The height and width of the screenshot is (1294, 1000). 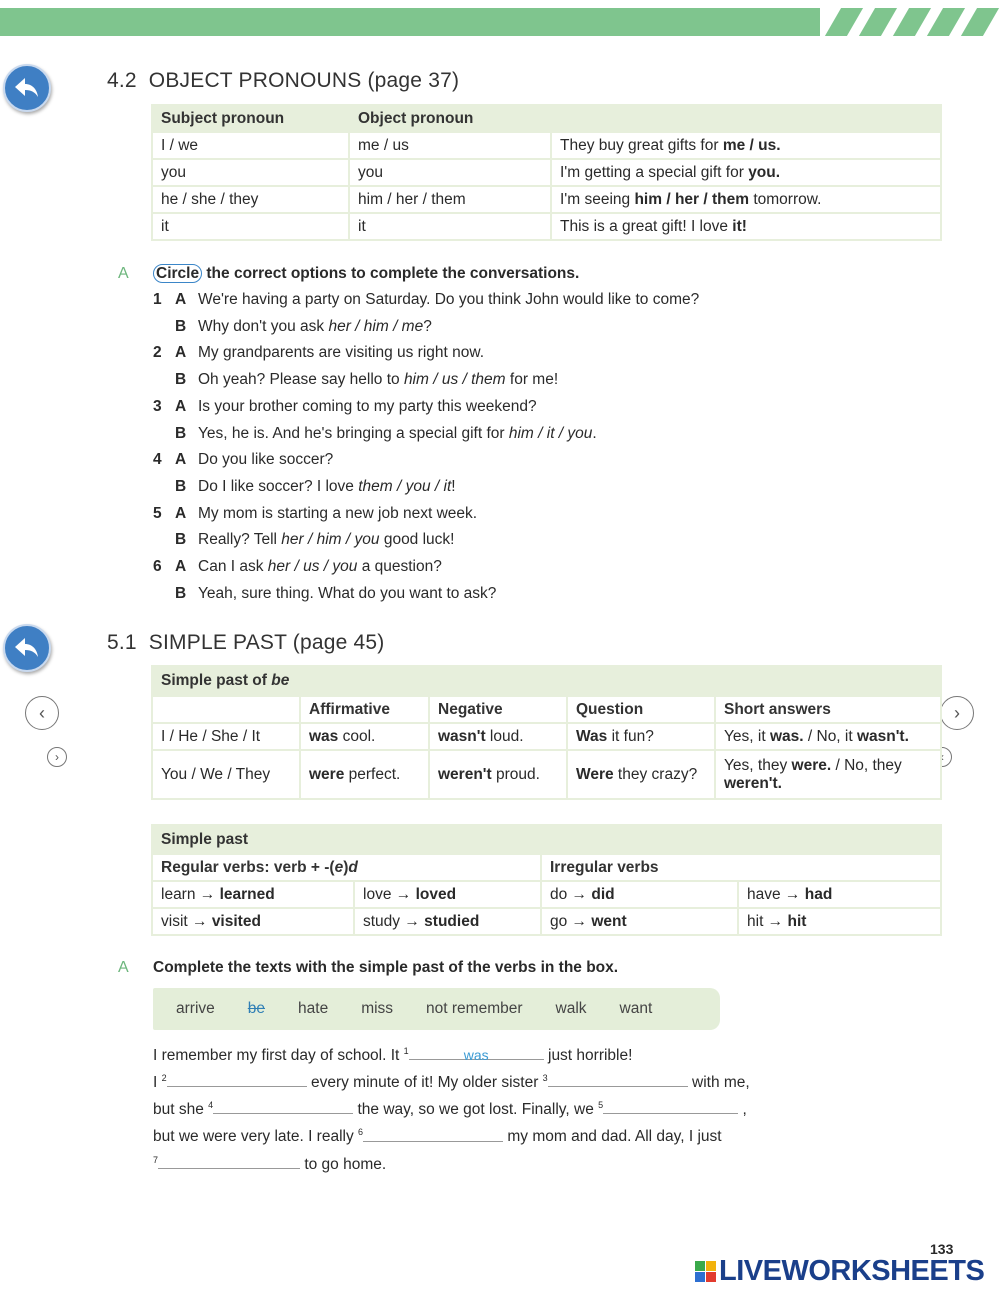 What do you see at coordinates (122, 642) in the screenshot?
I see `section-number: 5.1` at bounding box center [122, 642].